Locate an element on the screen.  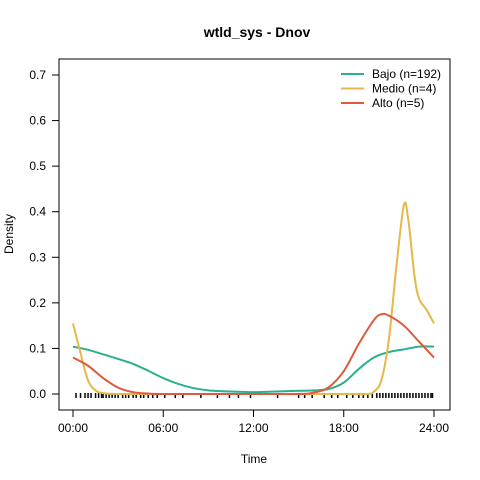
y-tick-label: 0.6 is located at coordinates (37, 121).